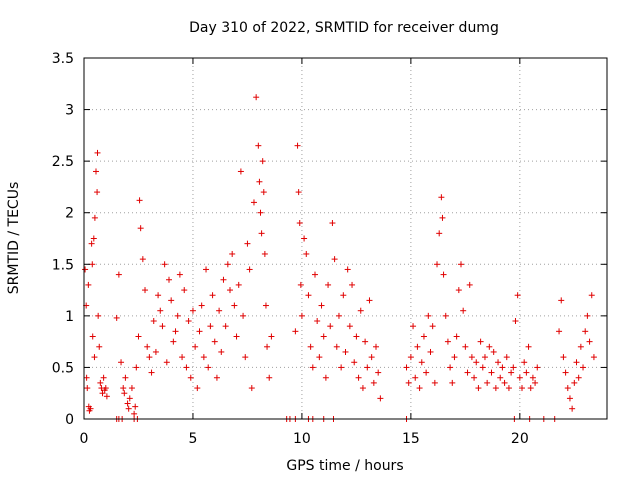 The width and height of the screenshot is (640, 480). I want to click on y-axis-label: SRMTID / TECUs, so click(14, 238).